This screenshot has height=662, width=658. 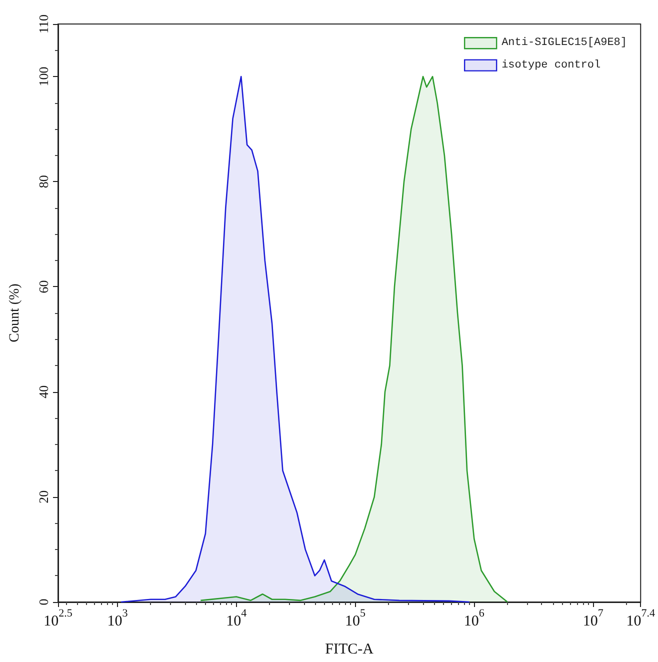 I want to click on x-axis-title: FITC-A, so click(x=349, y=650).